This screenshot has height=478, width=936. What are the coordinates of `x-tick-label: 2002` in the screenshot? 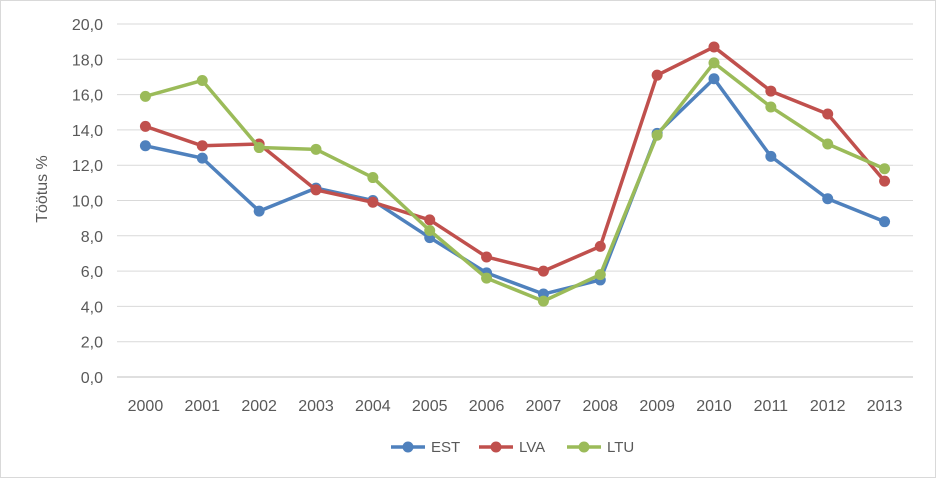 It's located at (259, 406).